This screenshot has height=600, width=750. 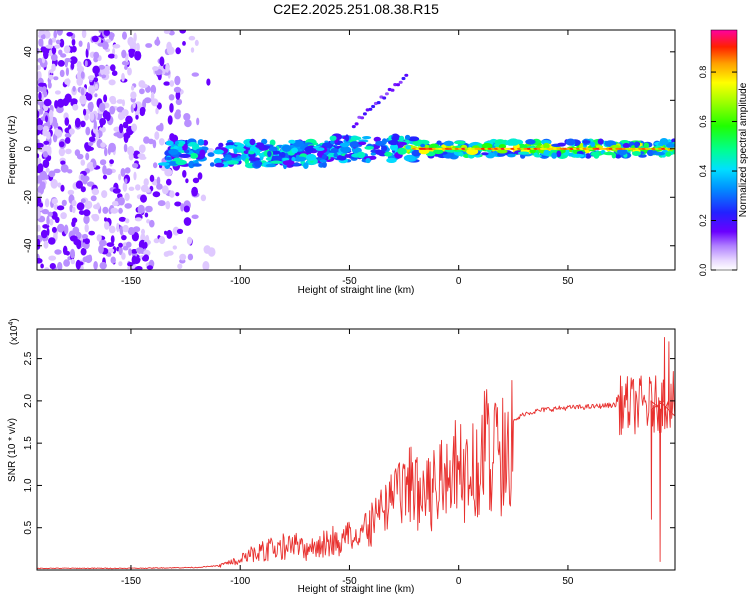 I want to click on x-tick-label: -150, so click(x=131, y=281).